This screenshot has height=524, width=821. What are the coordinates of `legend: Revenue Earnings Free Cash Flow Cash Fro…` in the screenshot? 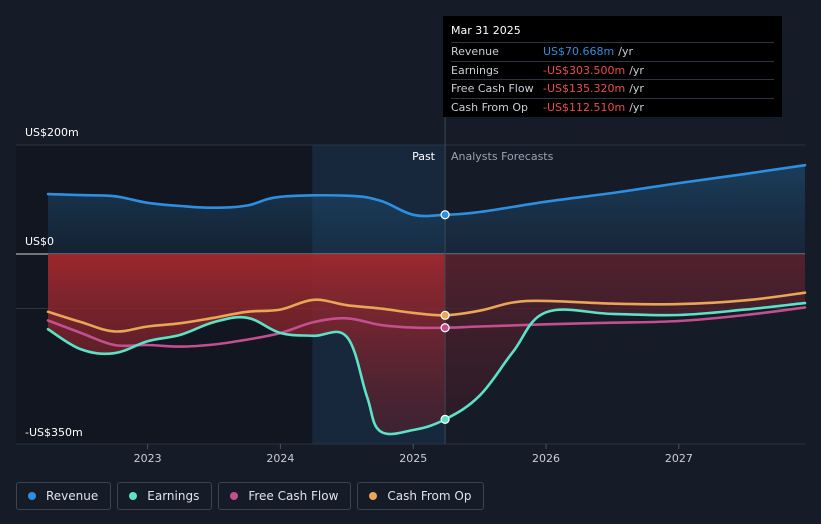 It's located at (250, 496).